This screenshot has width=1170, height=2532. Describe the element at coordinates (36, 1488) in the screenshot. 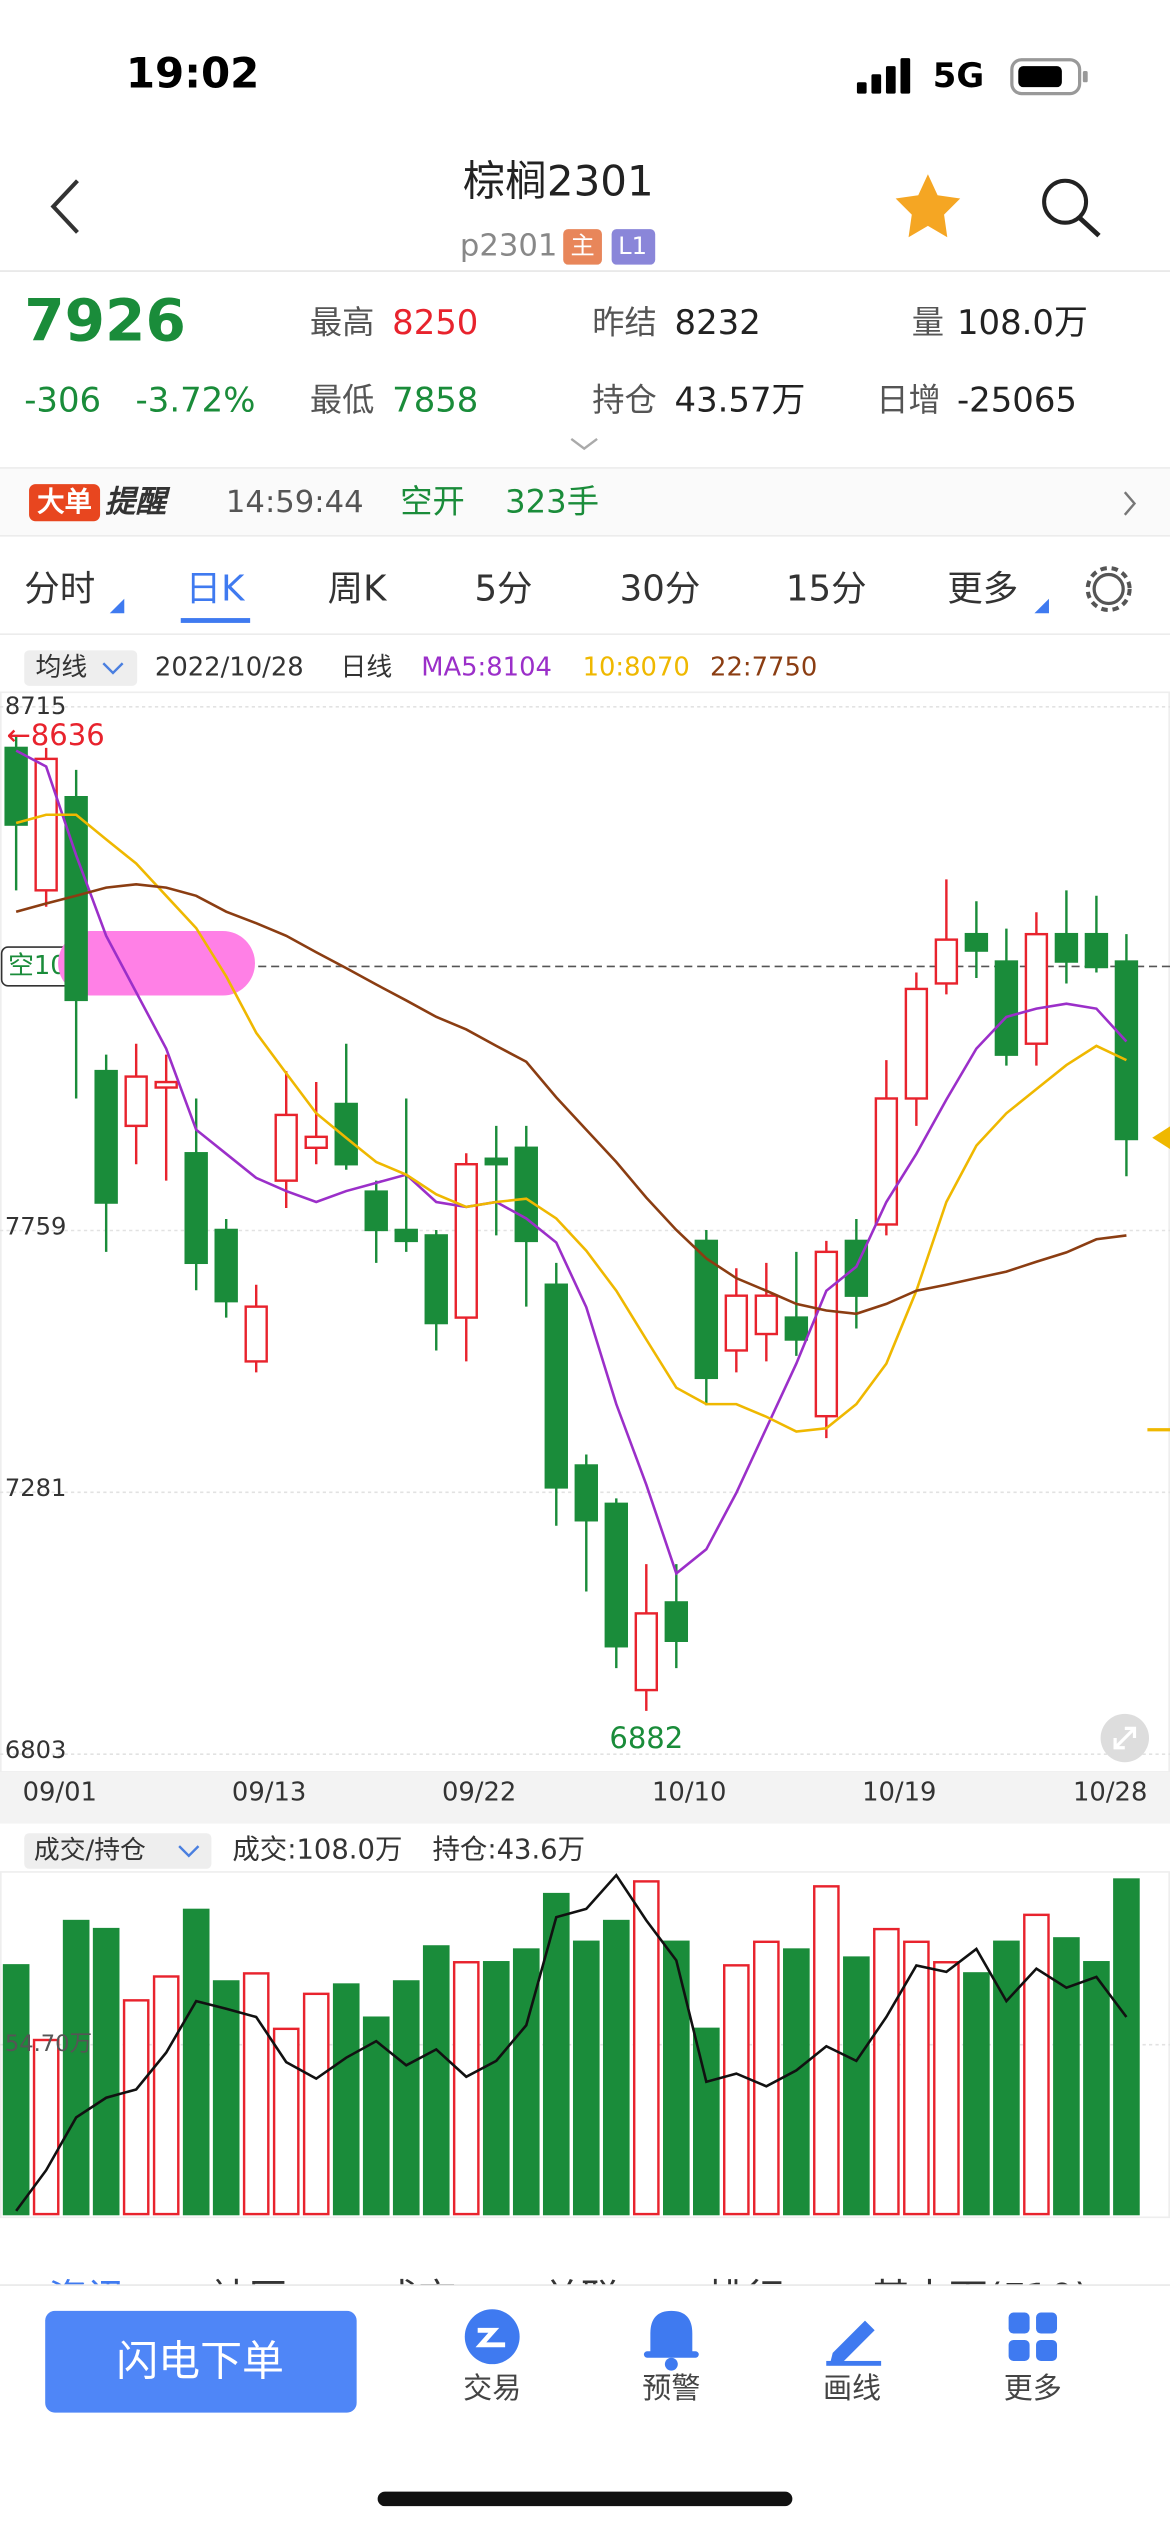

I see `y-tick-label: 7281` at that location.